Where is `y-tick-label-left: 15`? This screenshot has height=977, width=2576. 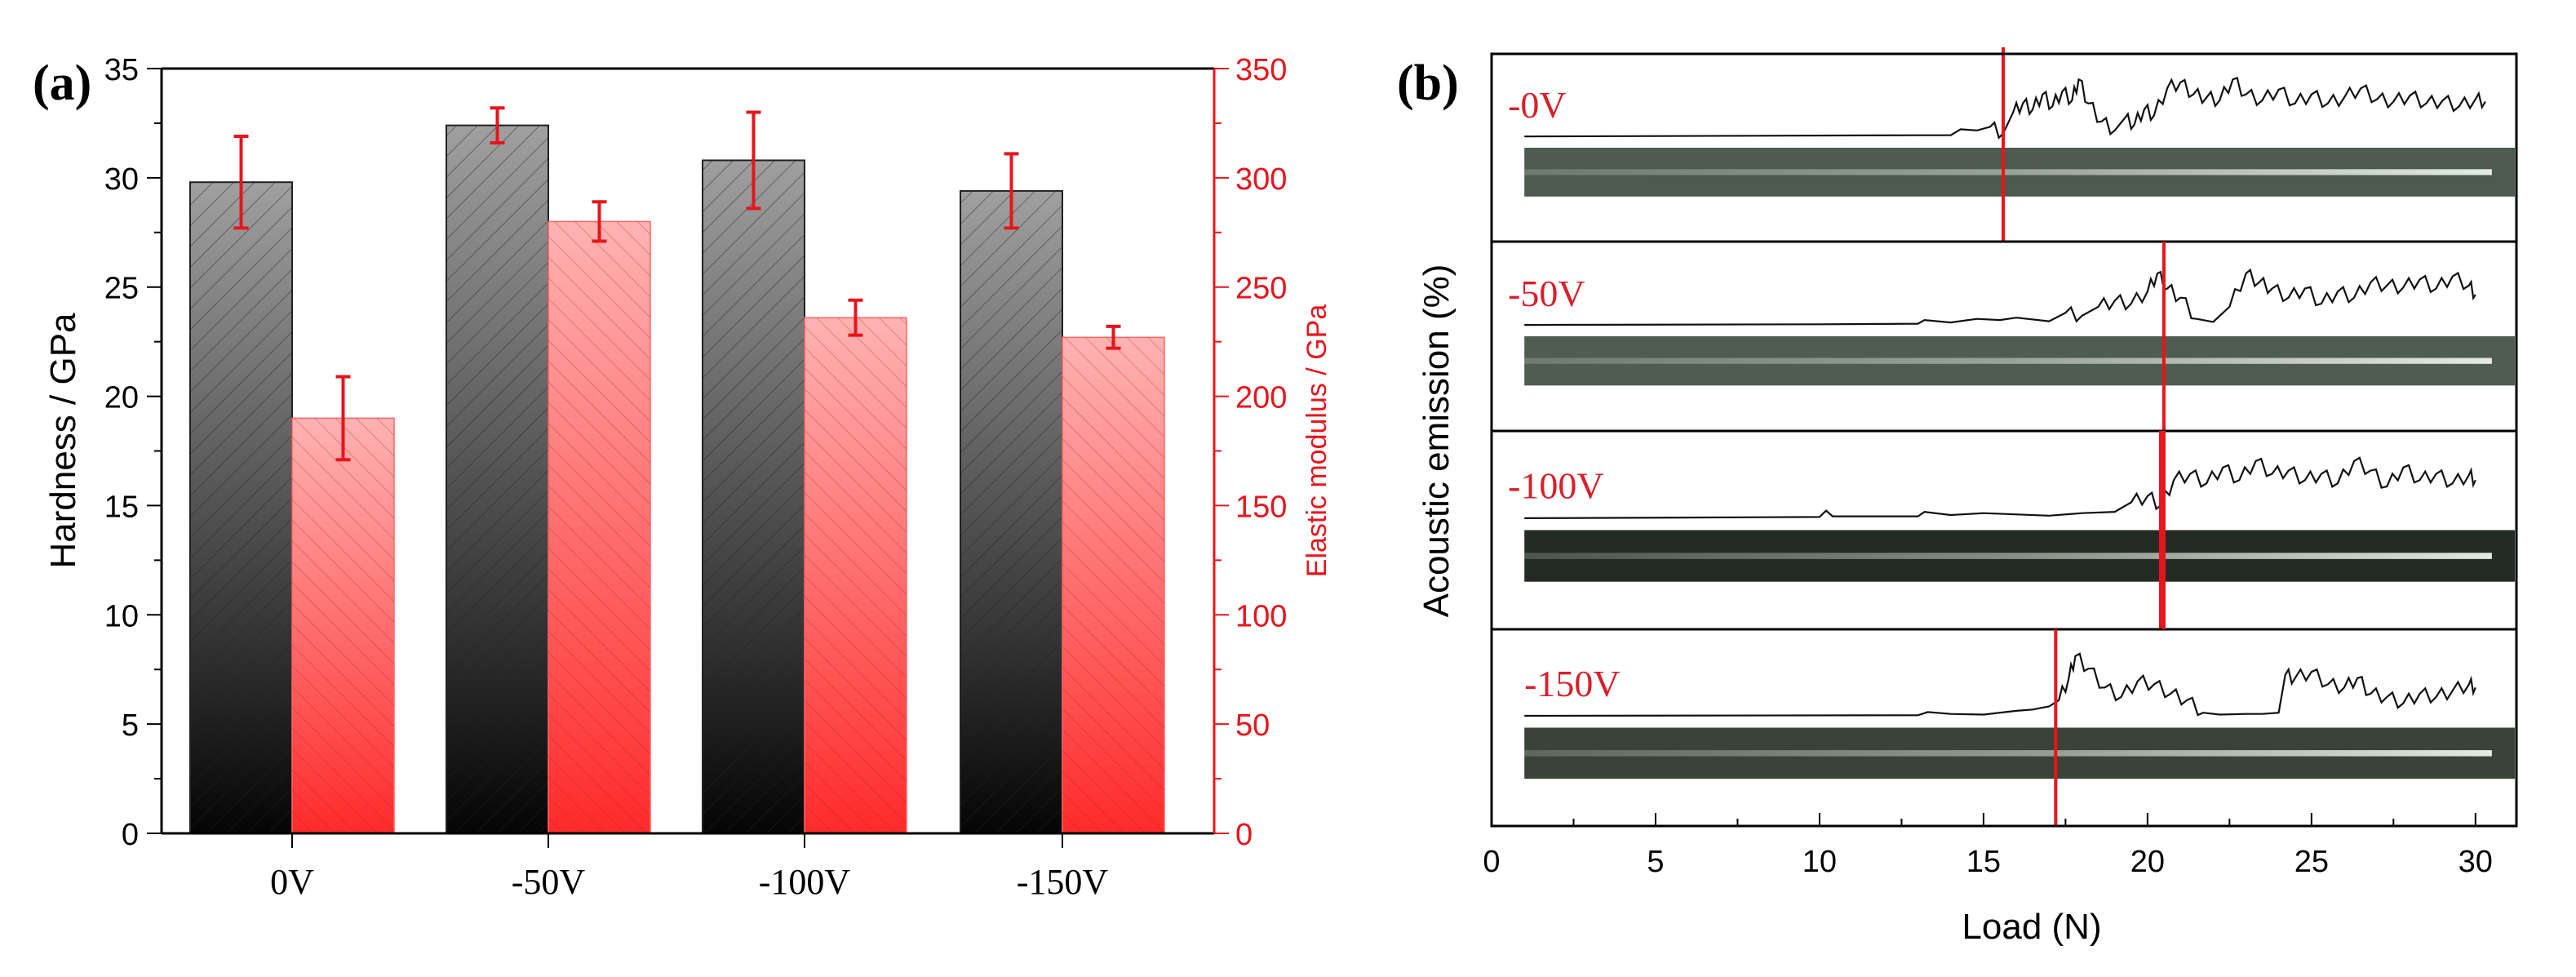
y-tick-label-left: 15 is located at coordinates (121, 507).